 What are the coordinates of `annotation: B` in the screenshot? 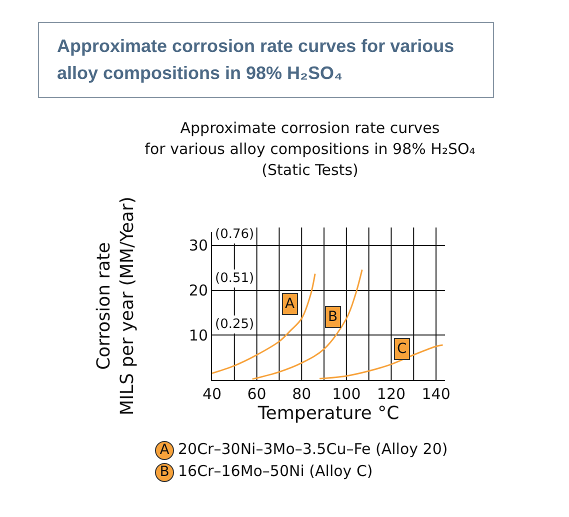 It's located at (333, 317).